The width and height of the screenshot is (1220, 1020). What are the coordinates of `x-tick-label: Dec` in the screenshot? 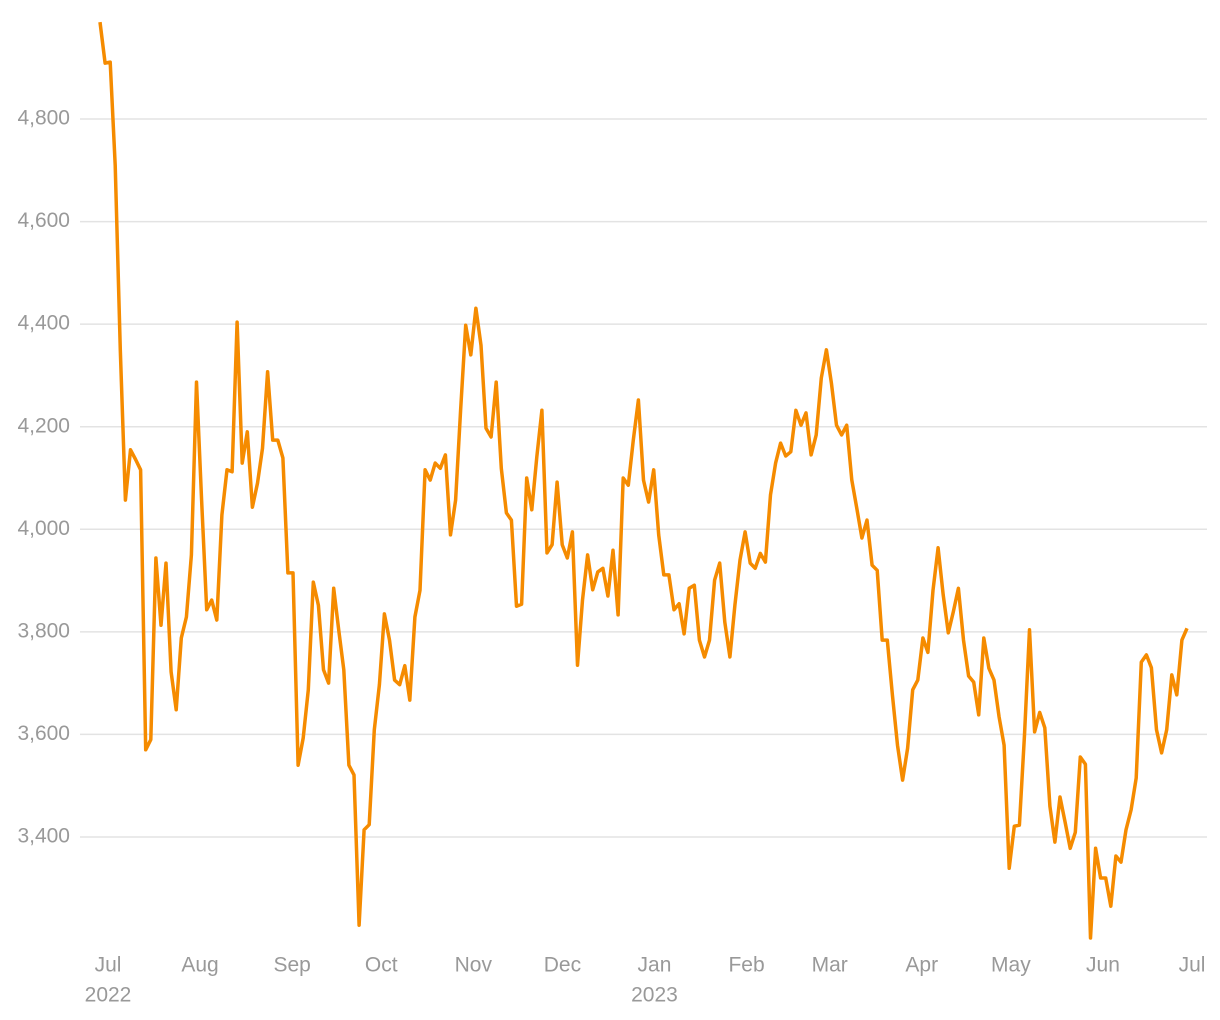 It's located at (562, 965).